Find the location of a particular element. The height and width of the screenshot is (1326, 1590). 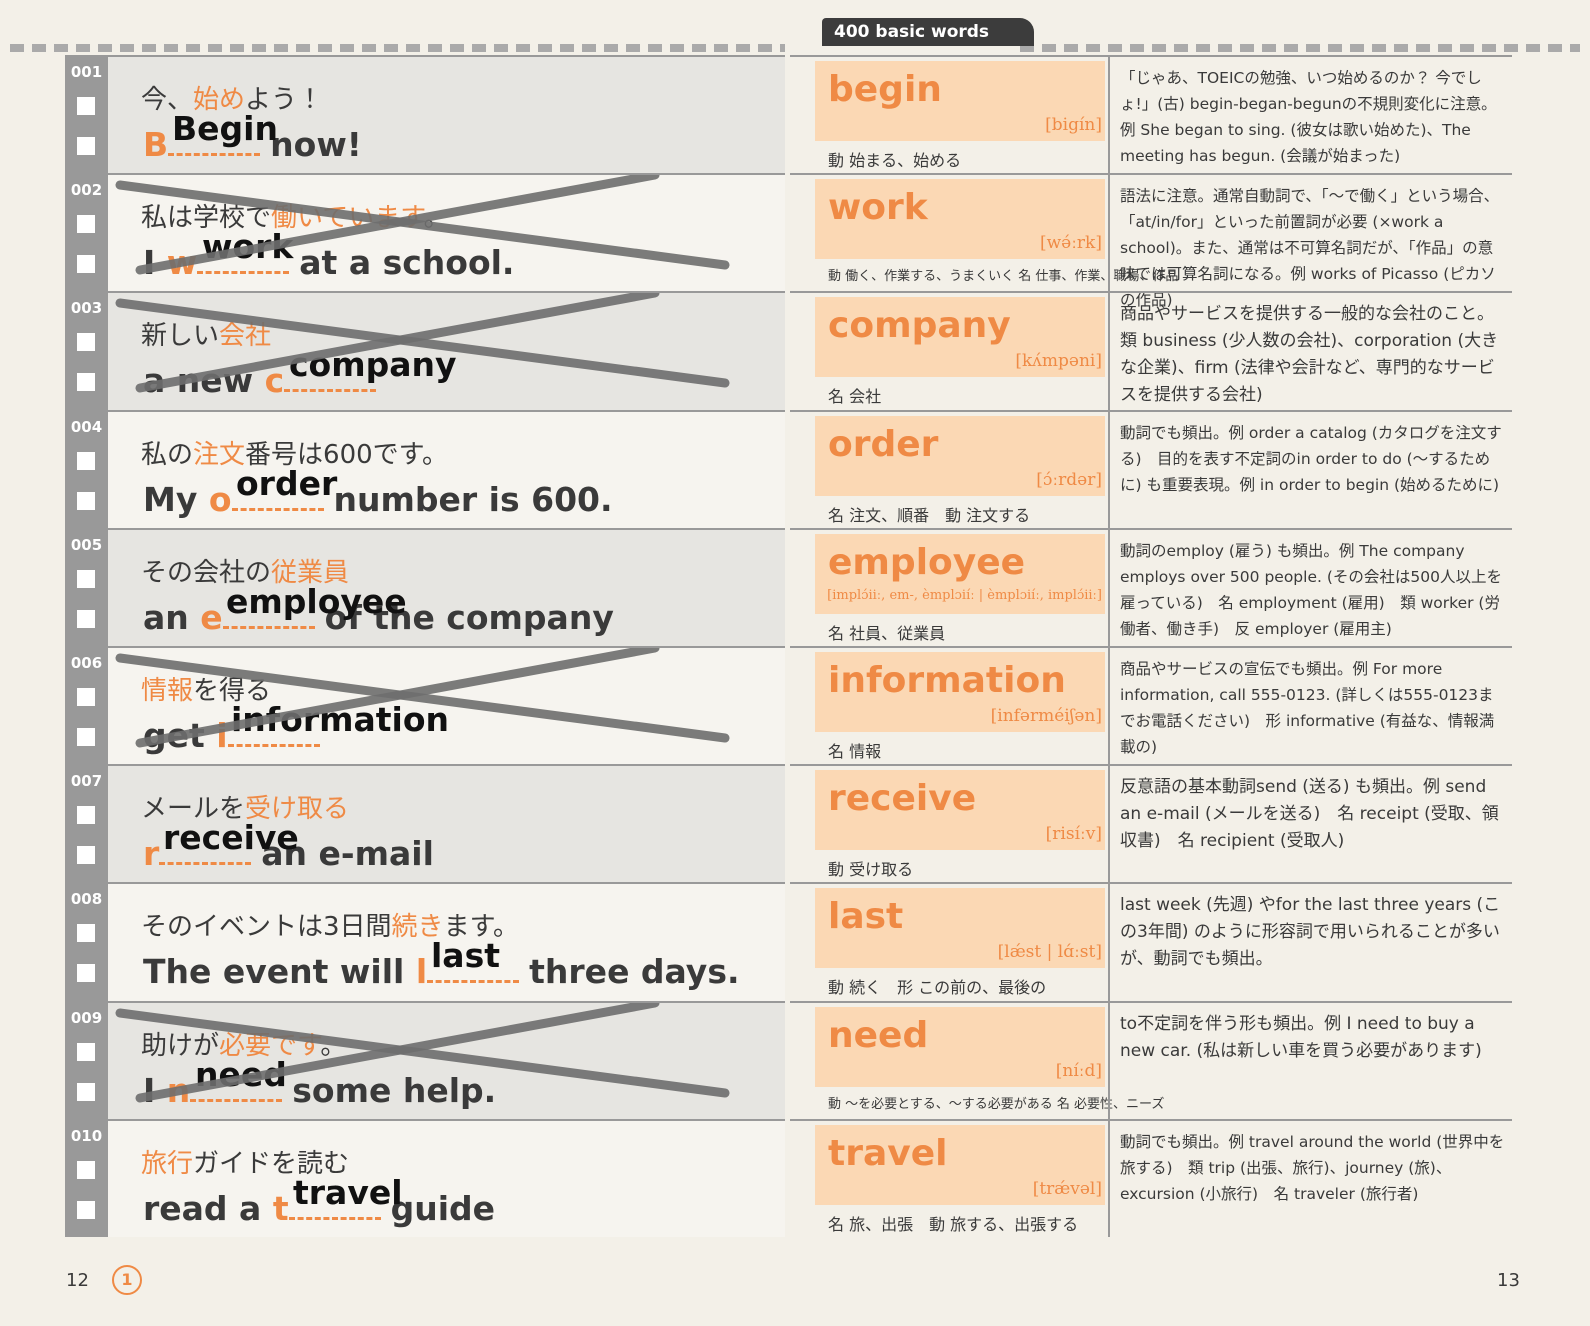

pronunciation: [bigín] is located at coordinates (1073, 125).